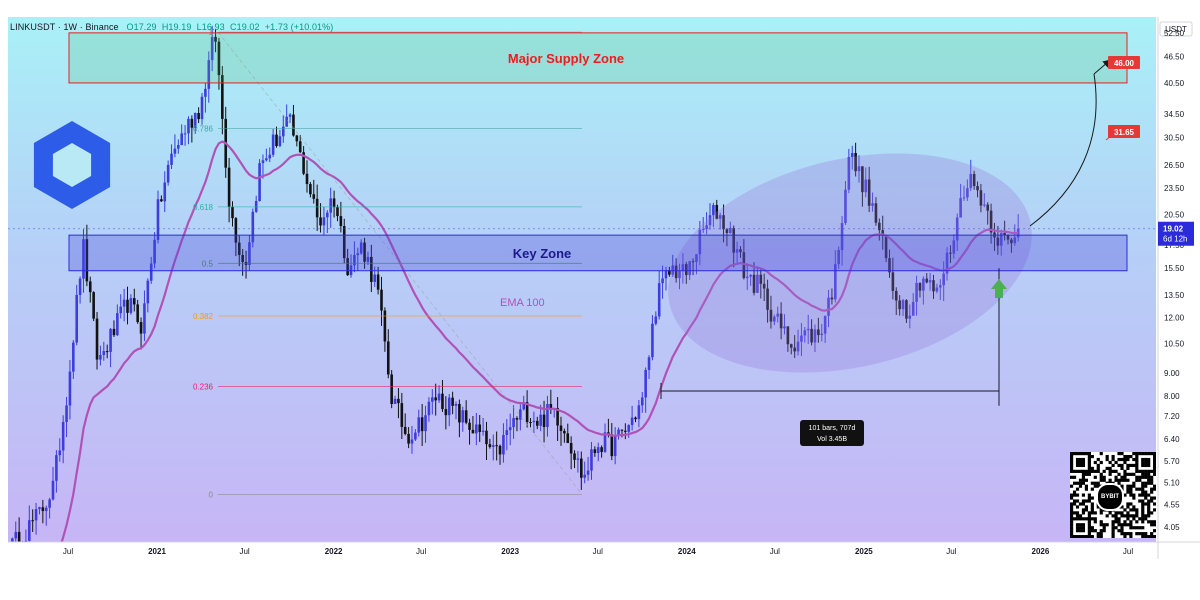 This screenshot has height=600, width=1200. I want to click on bybit-badge: BYBIT, so click(1110, 497).